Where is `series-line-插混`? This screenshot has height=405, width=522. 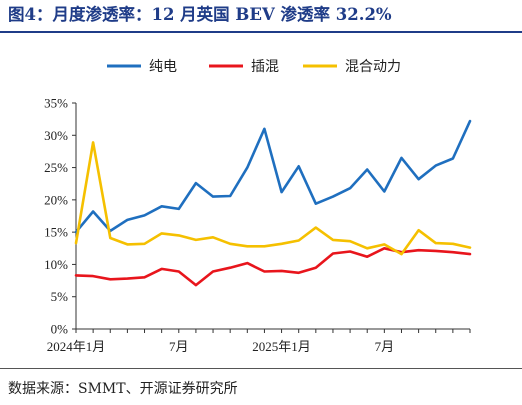 series-line-插混 is located at coordinates (273, 267).